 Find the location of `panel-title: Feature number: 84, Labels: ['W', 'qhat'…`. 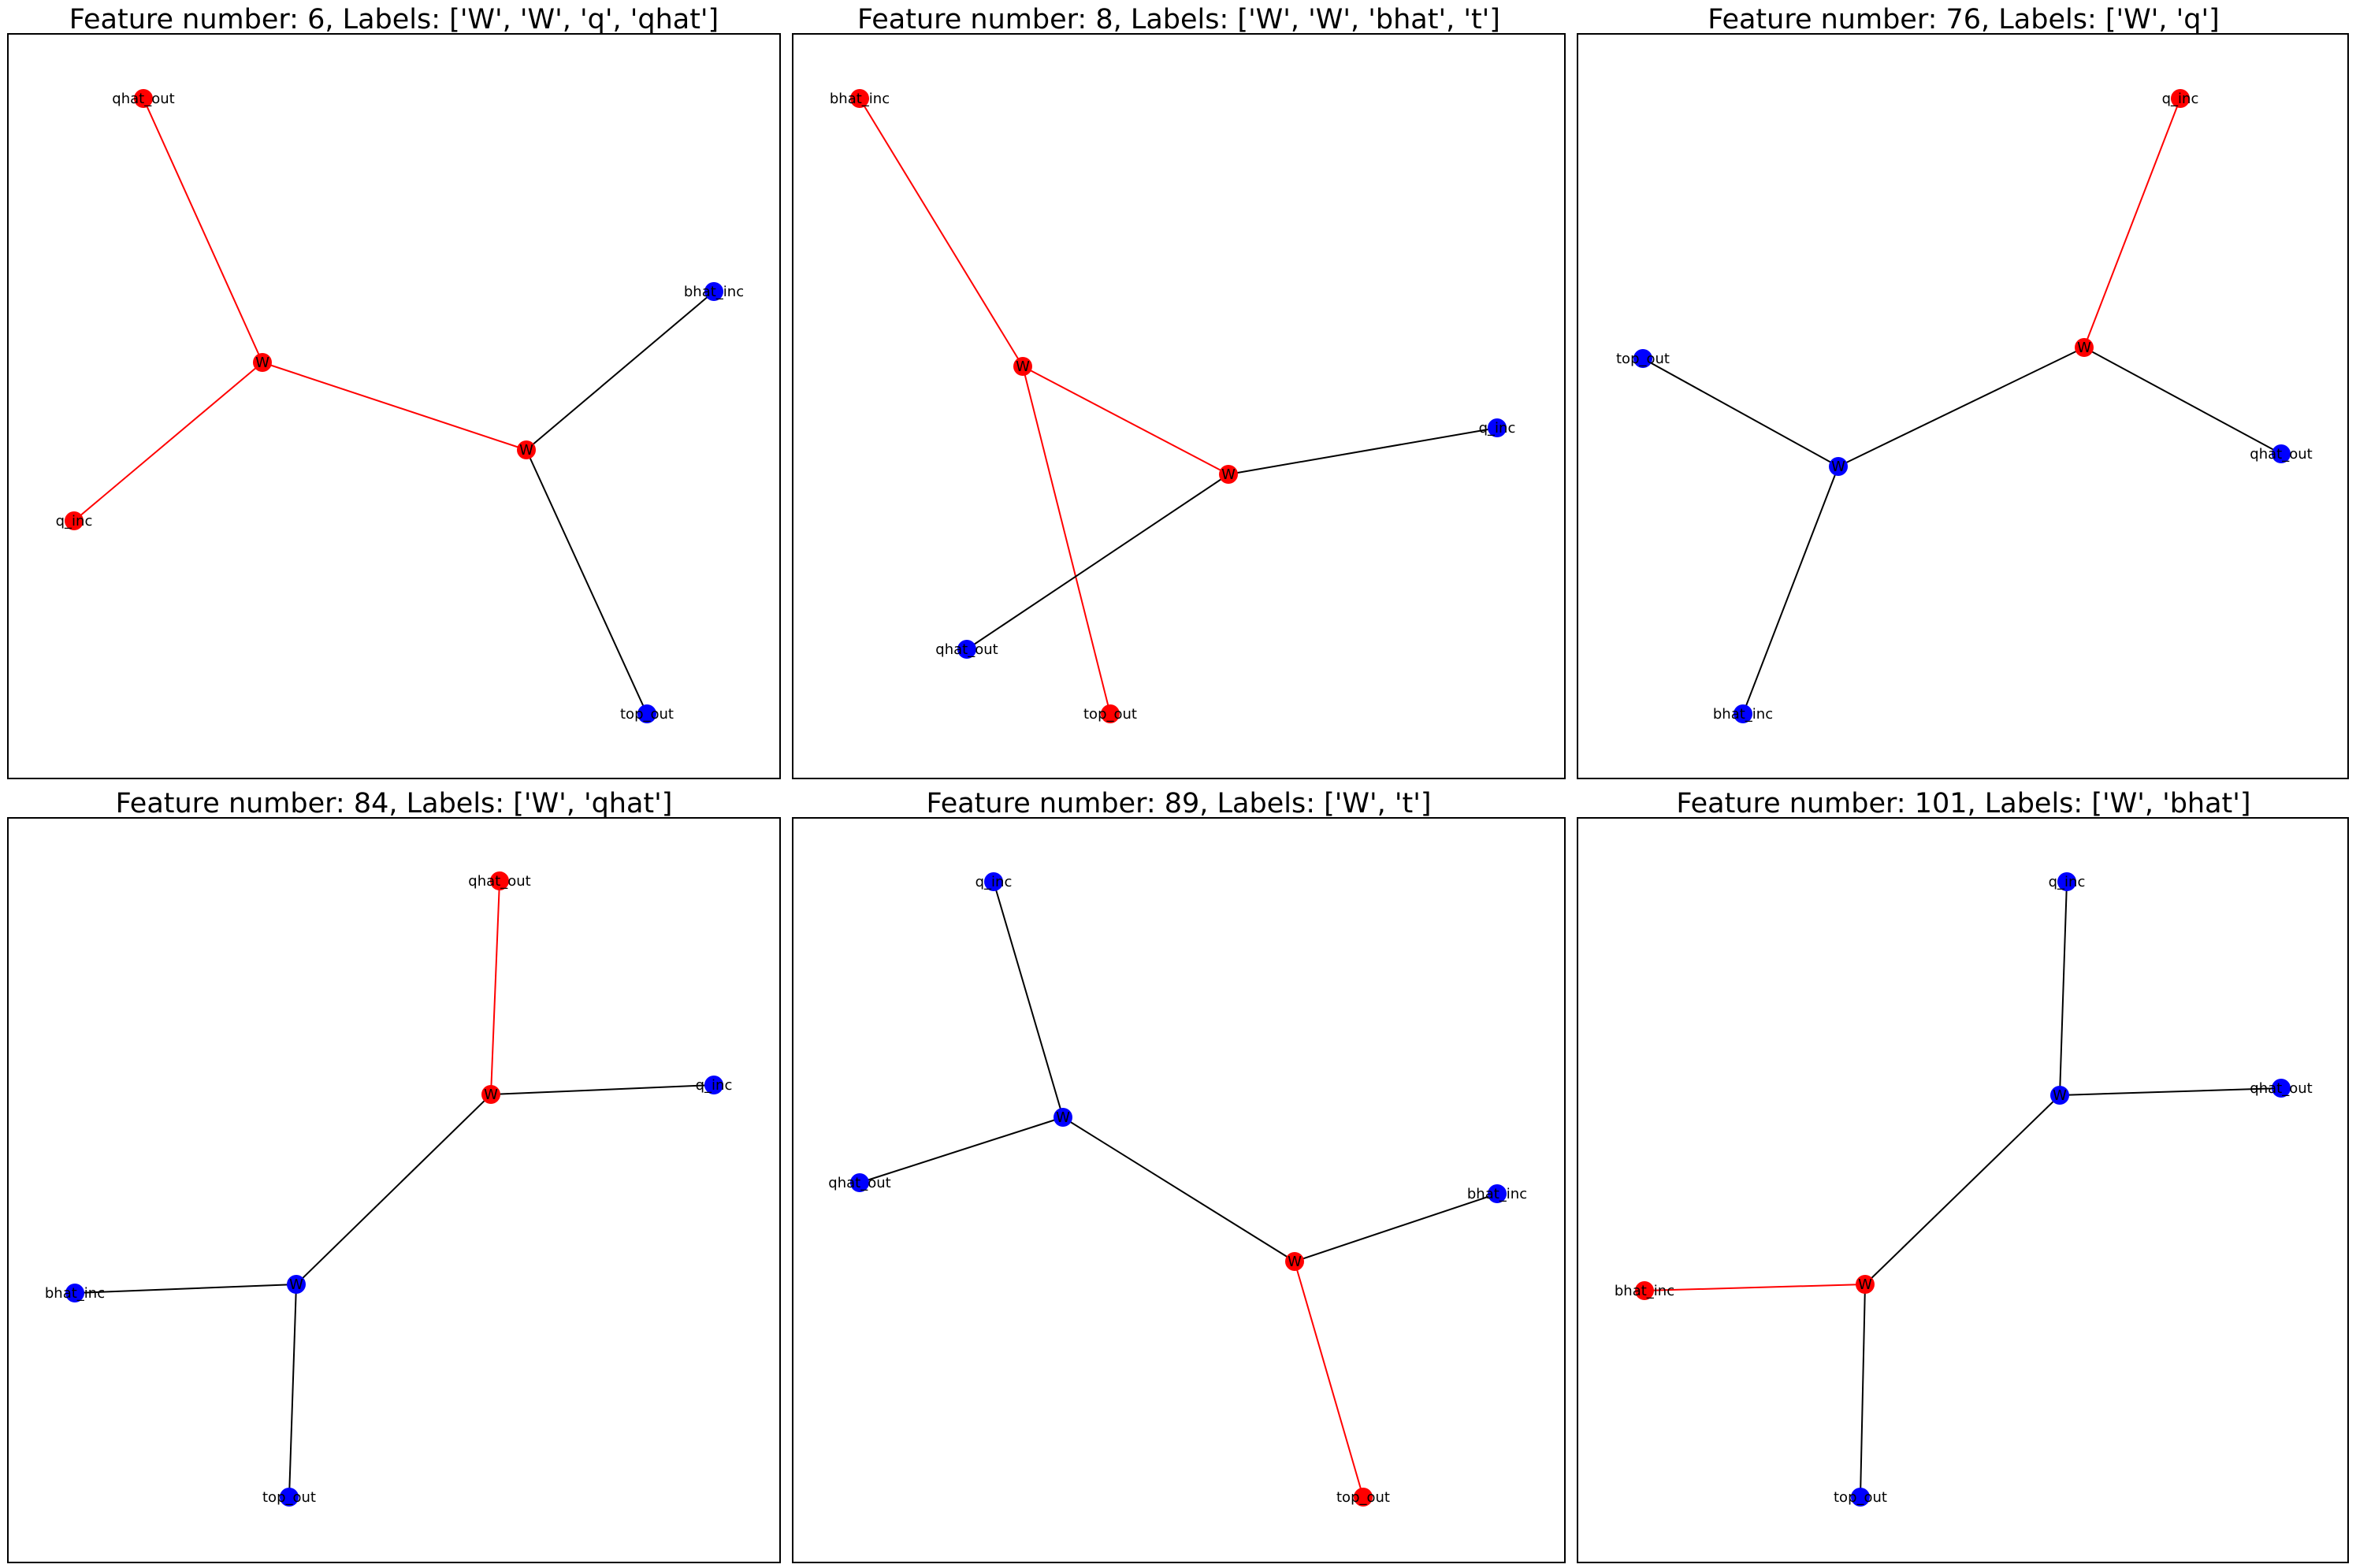

panel-title: Feature number: 84, Labels: ['W', 'qhat'… is located at coordinates (394, 803).